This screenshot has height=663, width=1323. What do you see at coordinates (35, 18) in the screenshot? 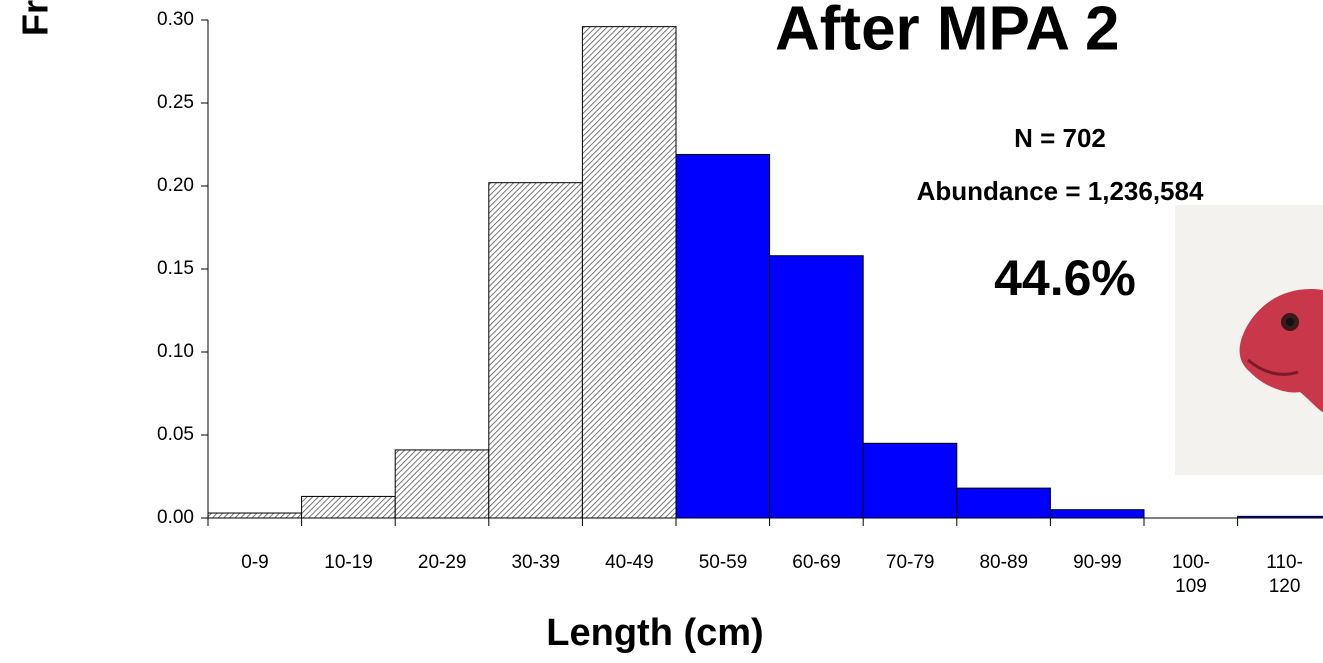
I see `y-axis-label: Fr` at bounding box center [35, 18].